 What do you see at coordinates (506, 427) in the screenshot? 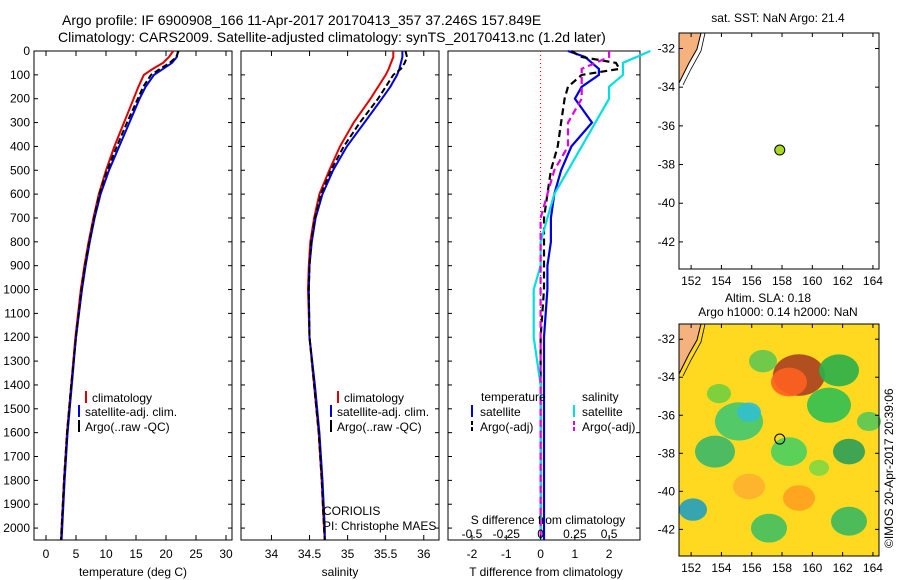
I see `legend-t-argo-label: Argo(-adj)` at bounding box center [506, 427].